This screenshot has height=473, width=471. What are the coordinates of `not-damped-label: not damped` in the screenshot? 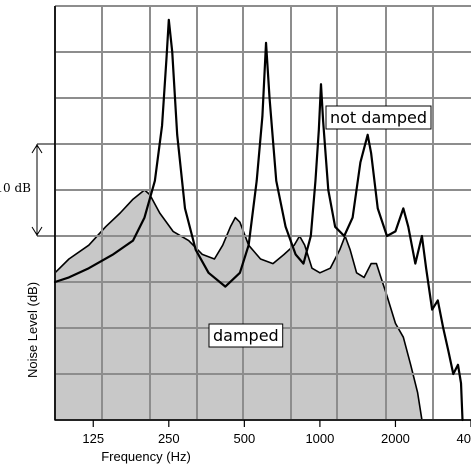 It's located at (378, 117).